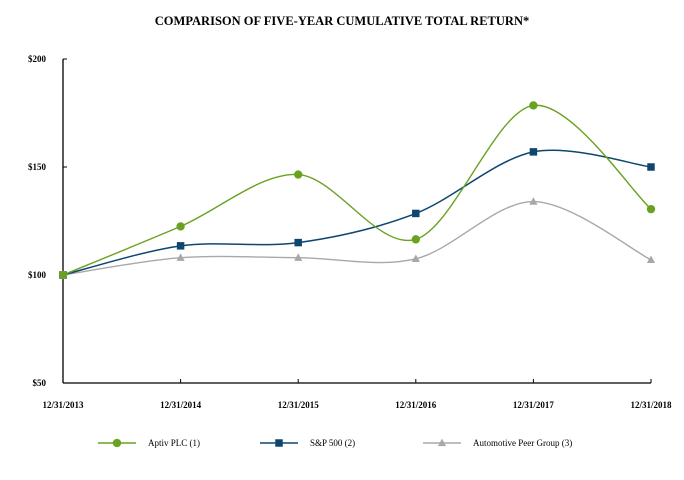 The image size is (684, 480). Describe the element at coordinates (299, 405) in the screenshot. I see `x-tick-label: 12/31/2015` at that location.